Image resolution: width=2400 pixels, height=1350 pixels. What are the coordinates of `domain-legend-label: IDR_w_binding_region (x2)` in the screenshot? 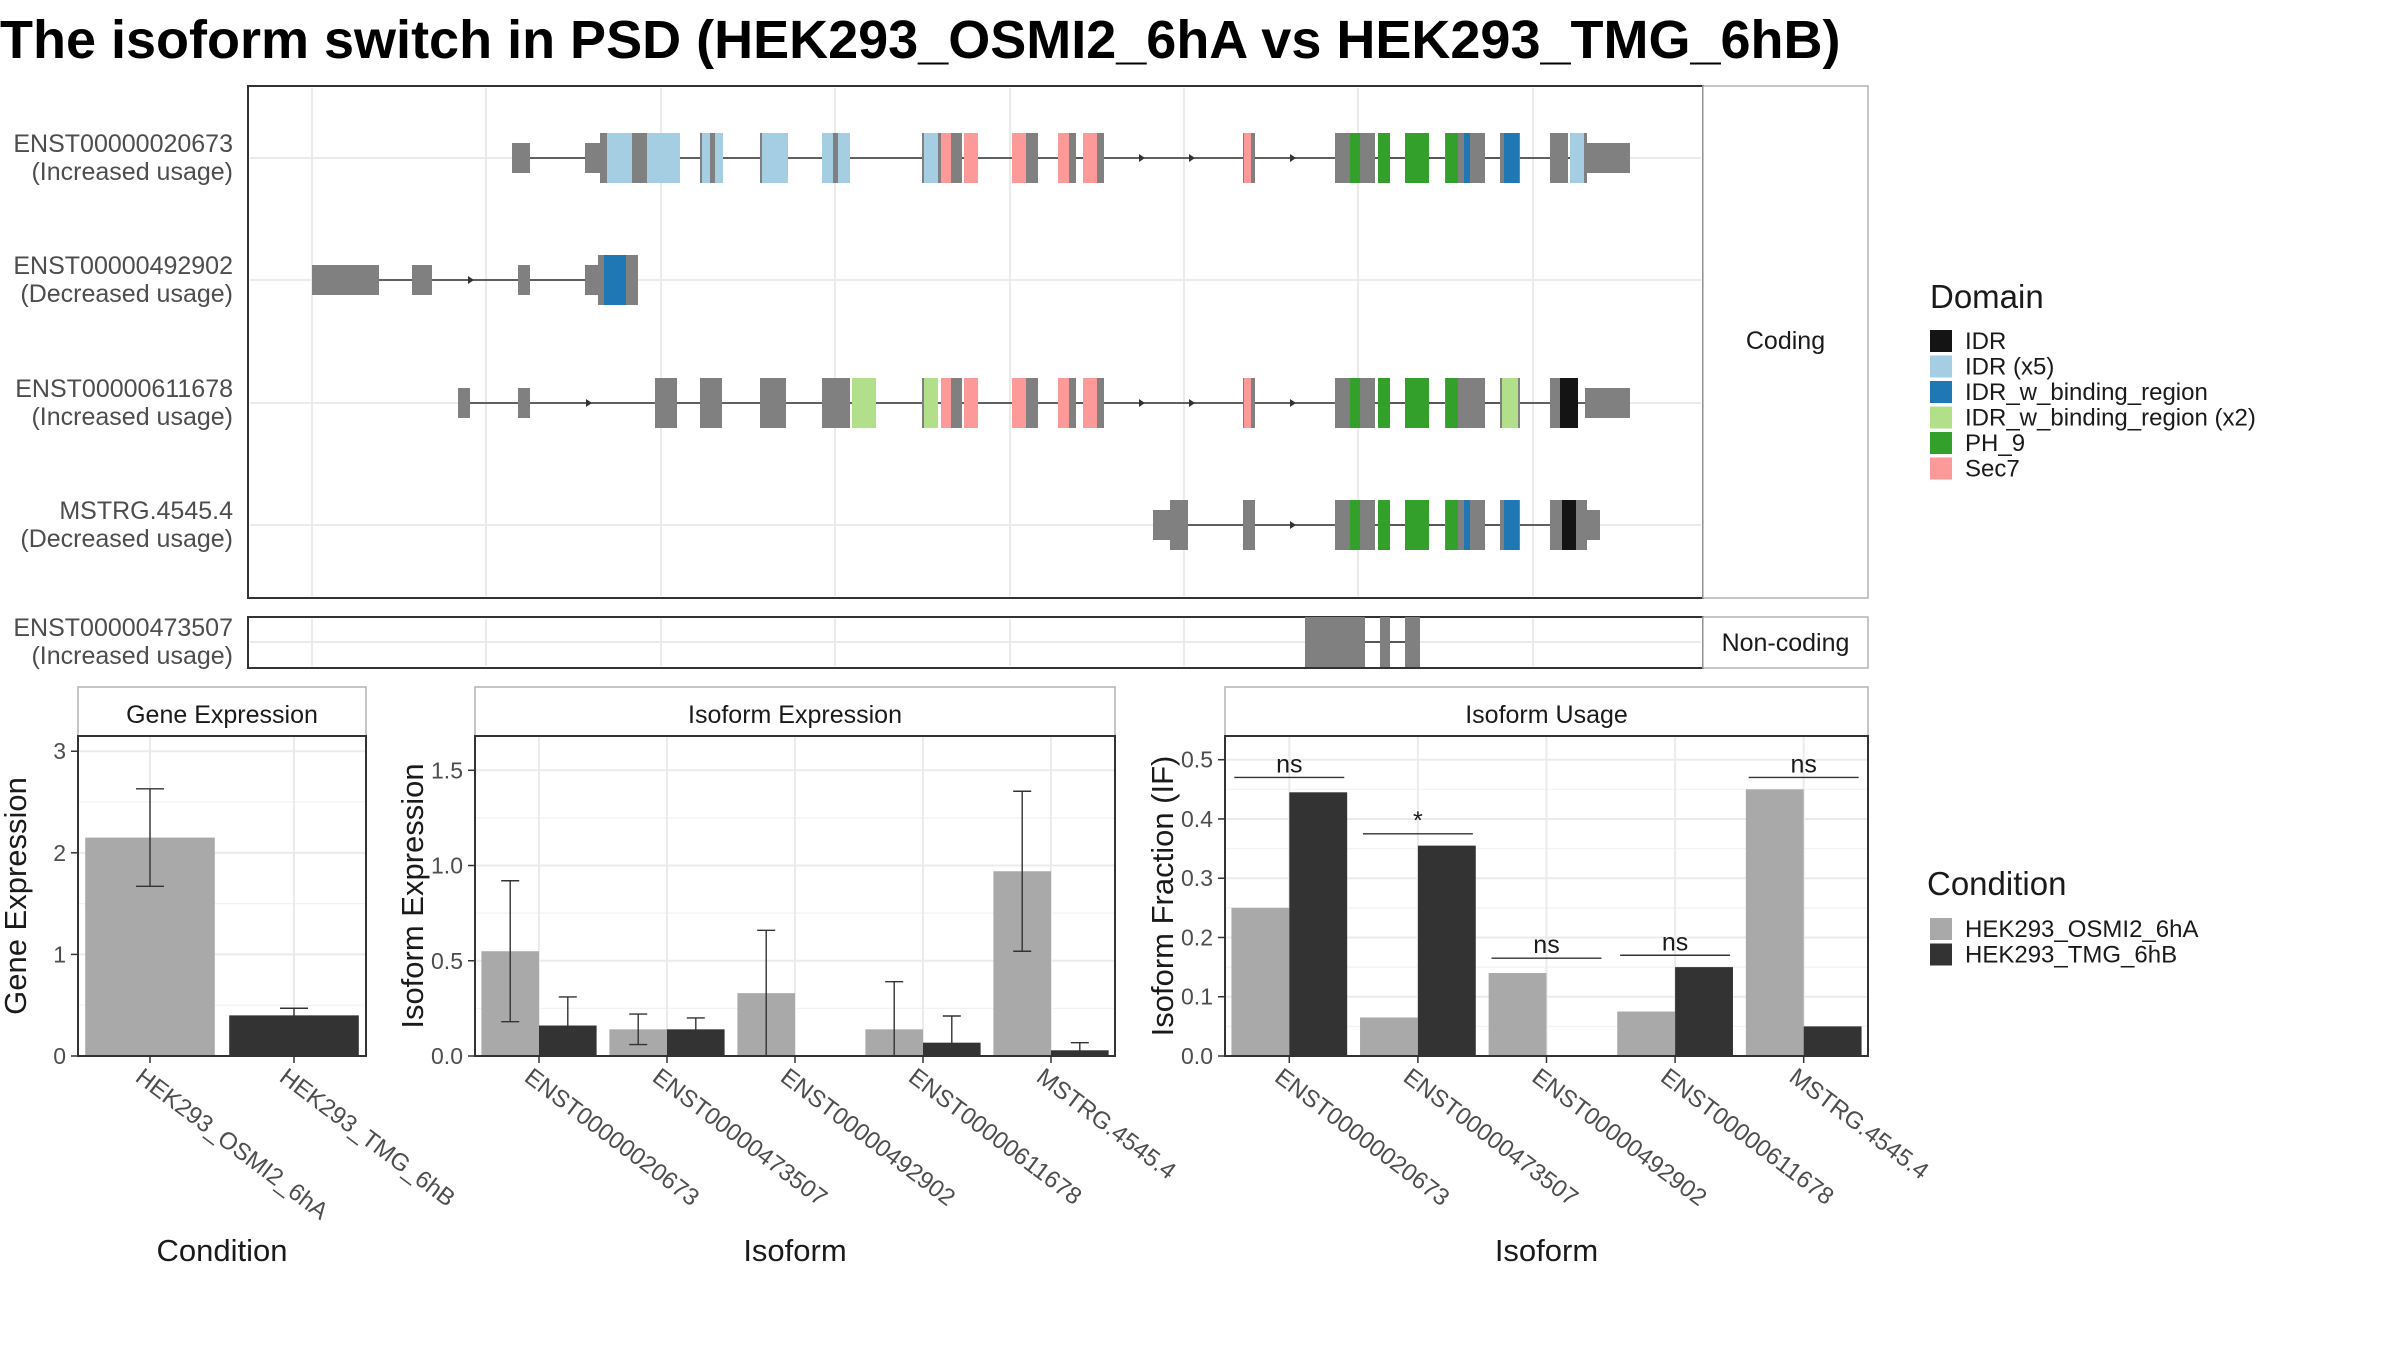 It's located at (2110, 418).